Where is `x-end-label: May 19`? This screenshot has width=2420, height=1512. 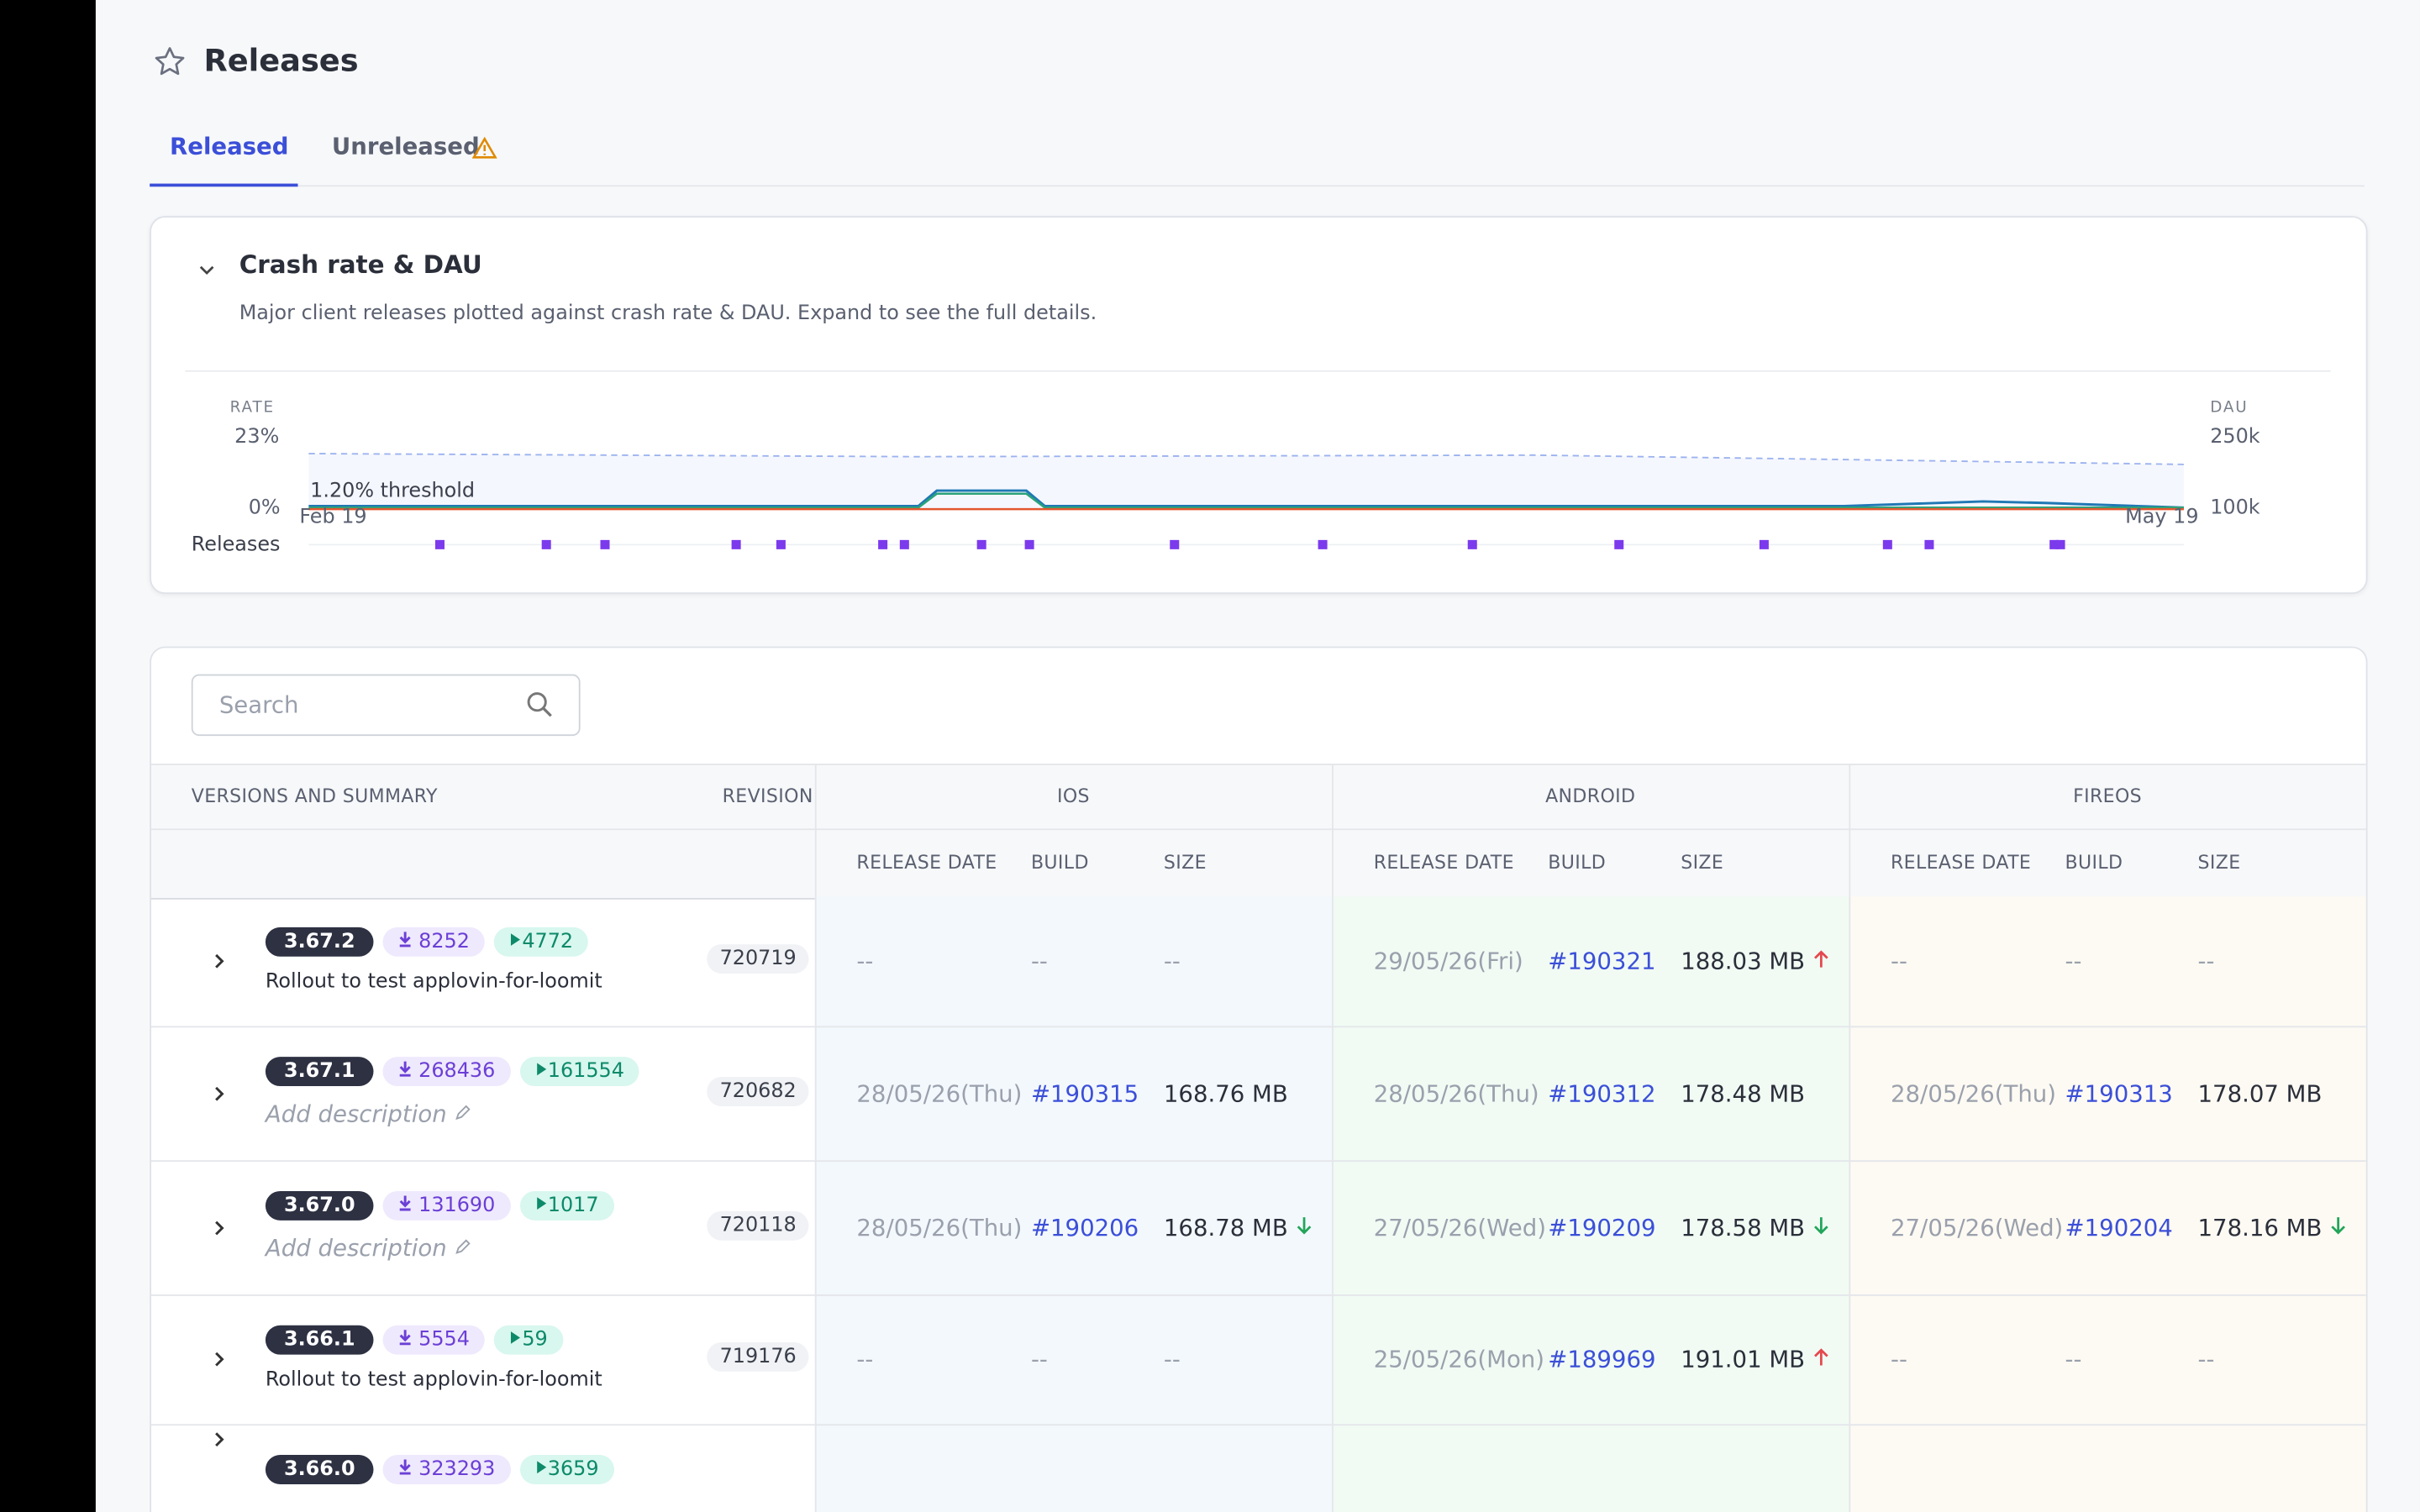 x-end-label: May 19 is located at coordinates (2162, 518).